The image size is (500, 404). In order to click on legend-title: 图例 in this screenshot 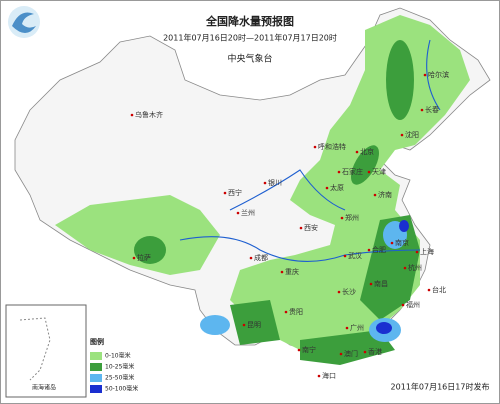, I will do `click(97, 341)`.